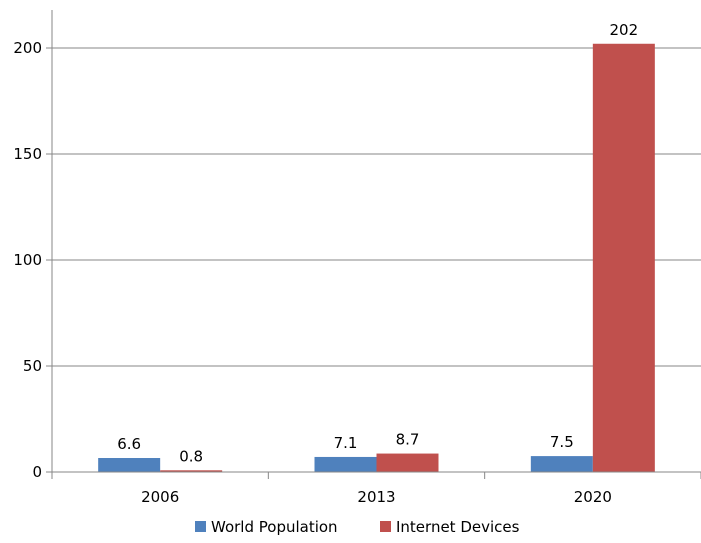 This screenshot has width=701, height=543. Describe the element at coordinates (27, 260) in the screenshot. I see `y-tick-label: 100` at that location.